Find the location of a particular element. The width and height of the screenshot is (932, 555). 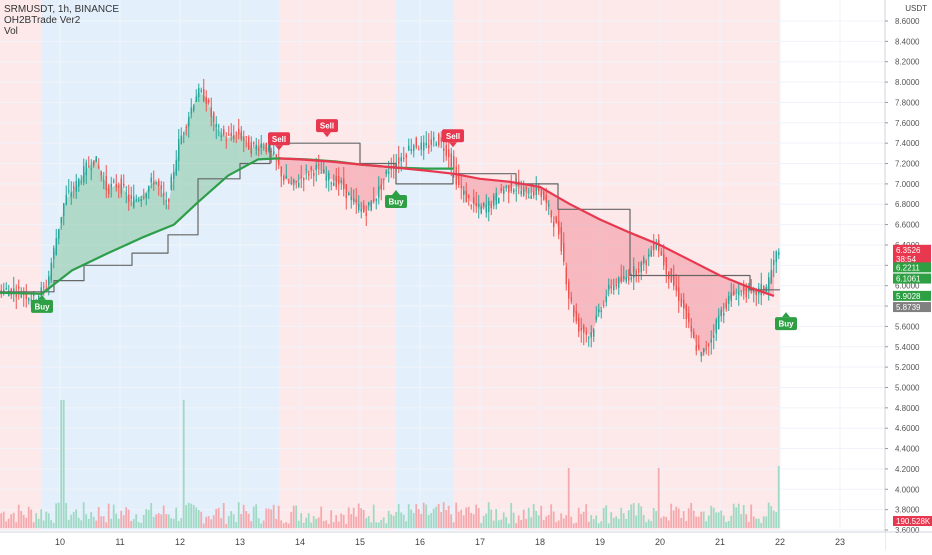

price-tick-label: 8.4000 is located at coordinates (907, 41).